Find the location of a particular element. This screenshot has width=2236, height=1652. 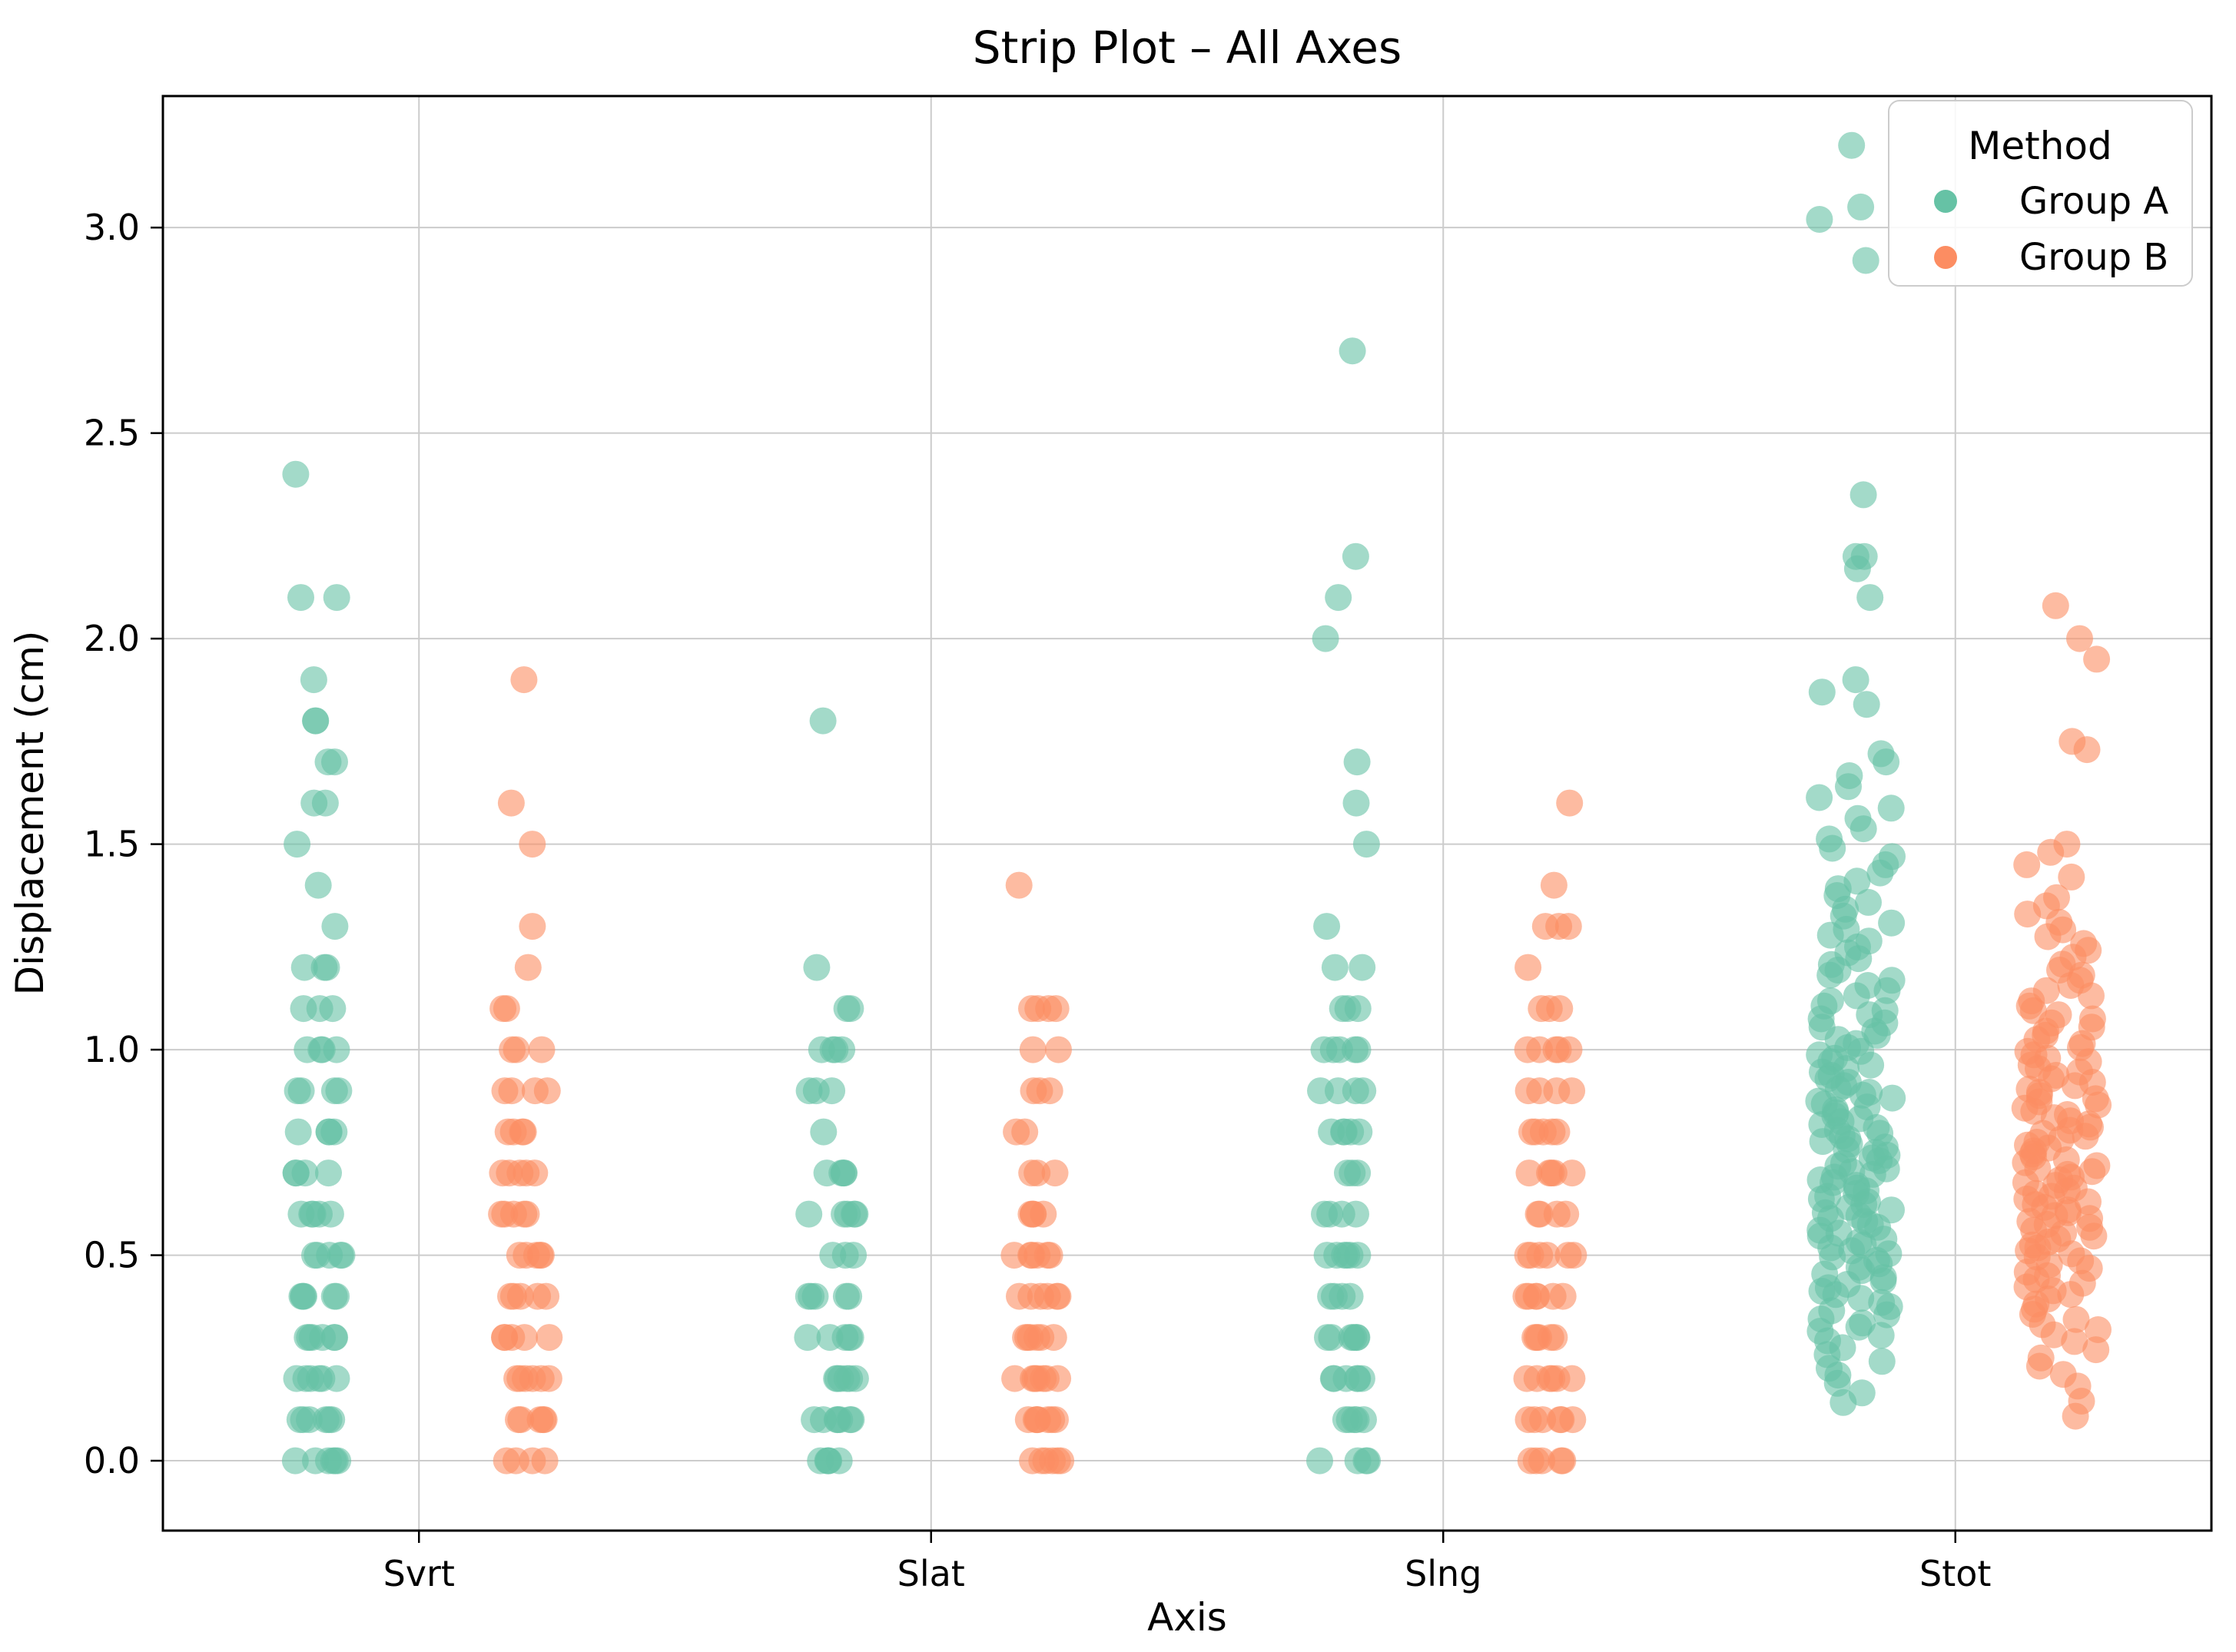

points-svrt-group-a is located at coordinates (318, 967).